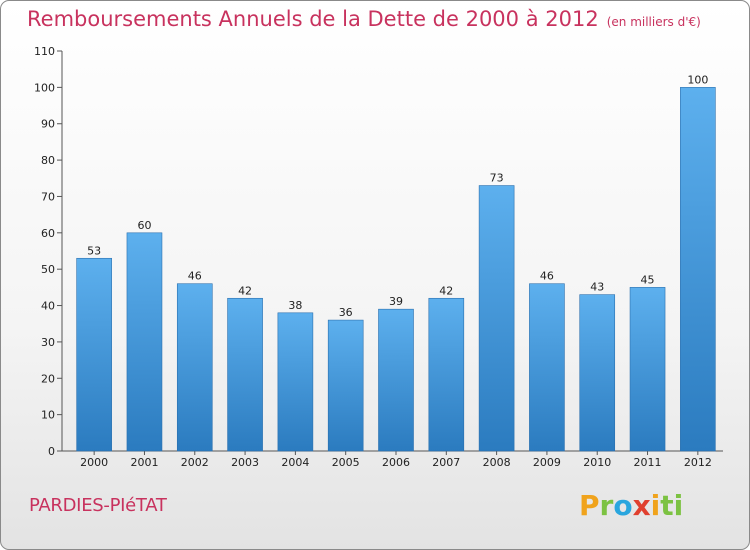  What do you see at coordinates (144, 462) in the screenshot?
I see `x-tick-label: 2001` at bounding box center [144, 462].